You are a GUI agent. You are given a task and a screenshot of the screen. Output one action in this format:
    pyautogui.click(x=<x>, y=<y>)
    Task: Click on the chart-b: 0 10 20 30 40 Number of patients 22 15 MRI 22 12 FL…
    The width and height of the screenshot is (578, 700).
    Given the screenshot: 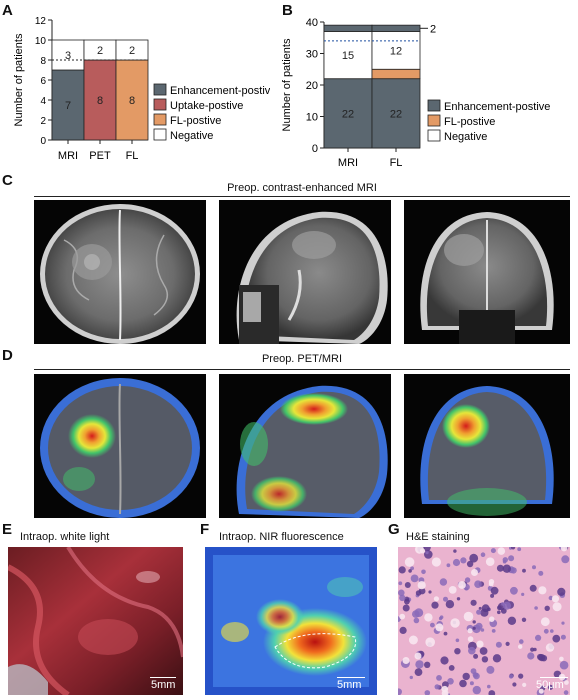 What is the action you would take?
    pyautogui.click(x=415, y=93)
    